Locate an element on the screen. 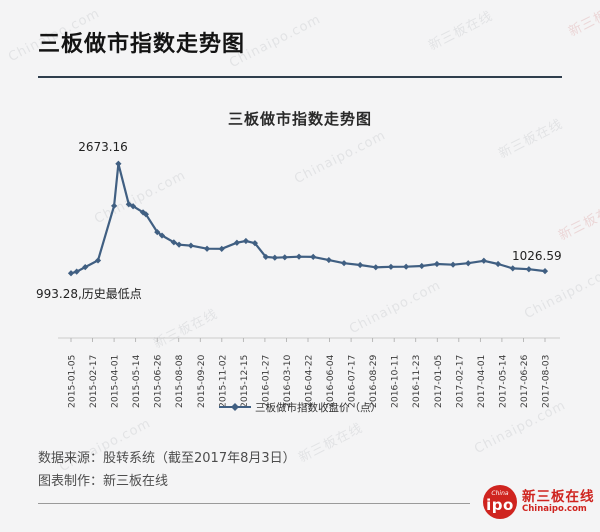 The image size is (600, 532). data-source-text: 数据来源：股转系统（截至2017年8月3日） is located at coordinates (167, 458).